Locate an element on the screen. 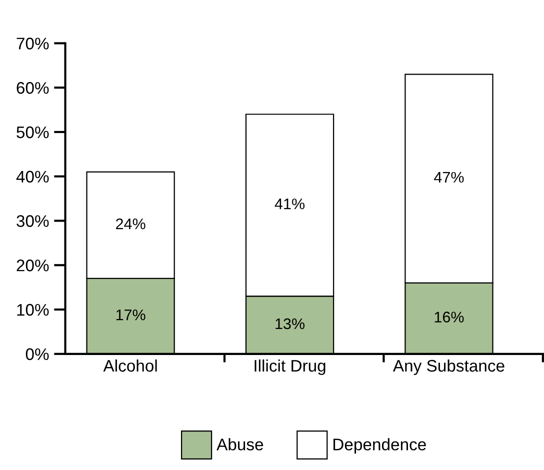 The width and height of the screenshot is (544, 470). data-label: 17% is located at coordinates (131, 315).